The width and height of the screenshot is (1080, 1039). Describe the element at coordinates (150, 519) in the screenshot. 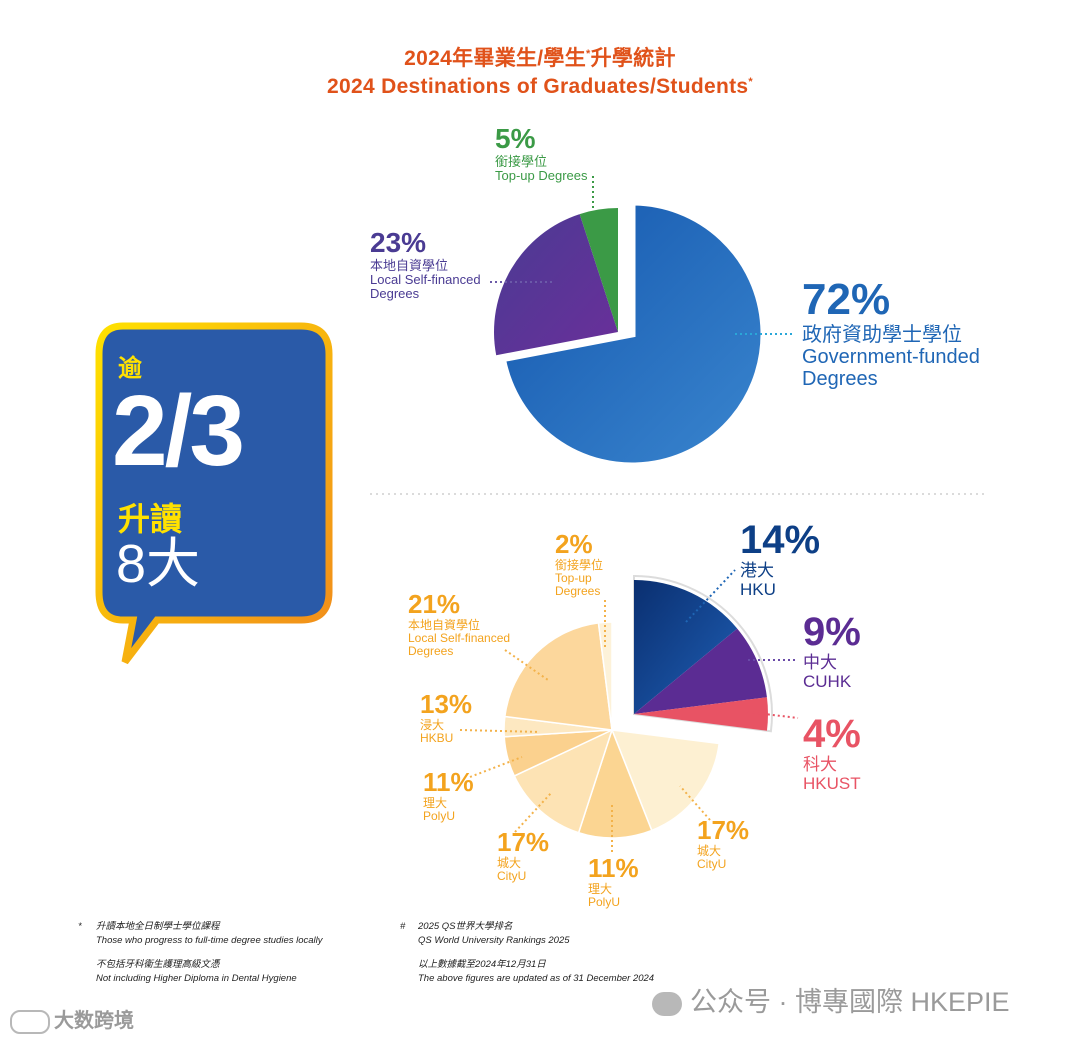

I see `callout-mid: 升讀` at that location.